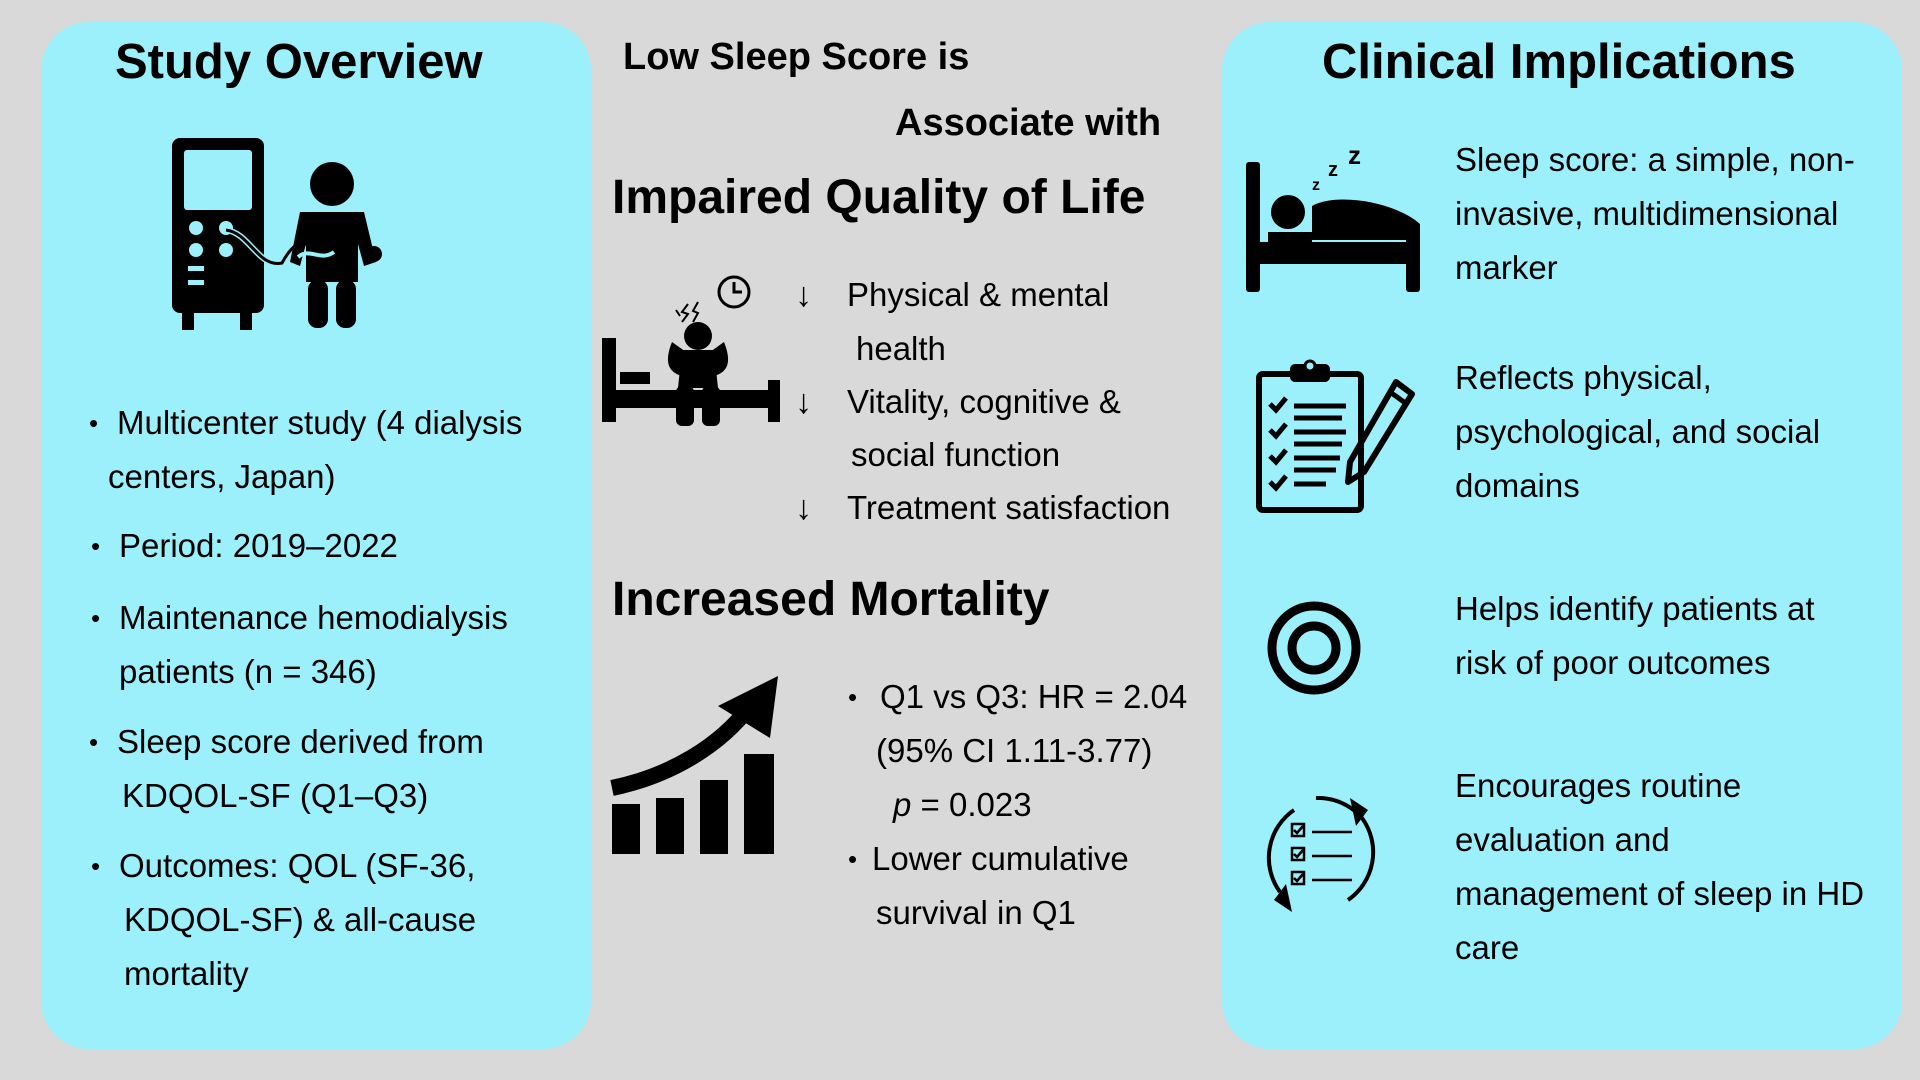 The width and height of the screenshot is (1920, 1080). Describe the element at coordinates (984, 401) in the screenshot. I see `qol-item-vitality: Vitality, cognitive &` at that location.